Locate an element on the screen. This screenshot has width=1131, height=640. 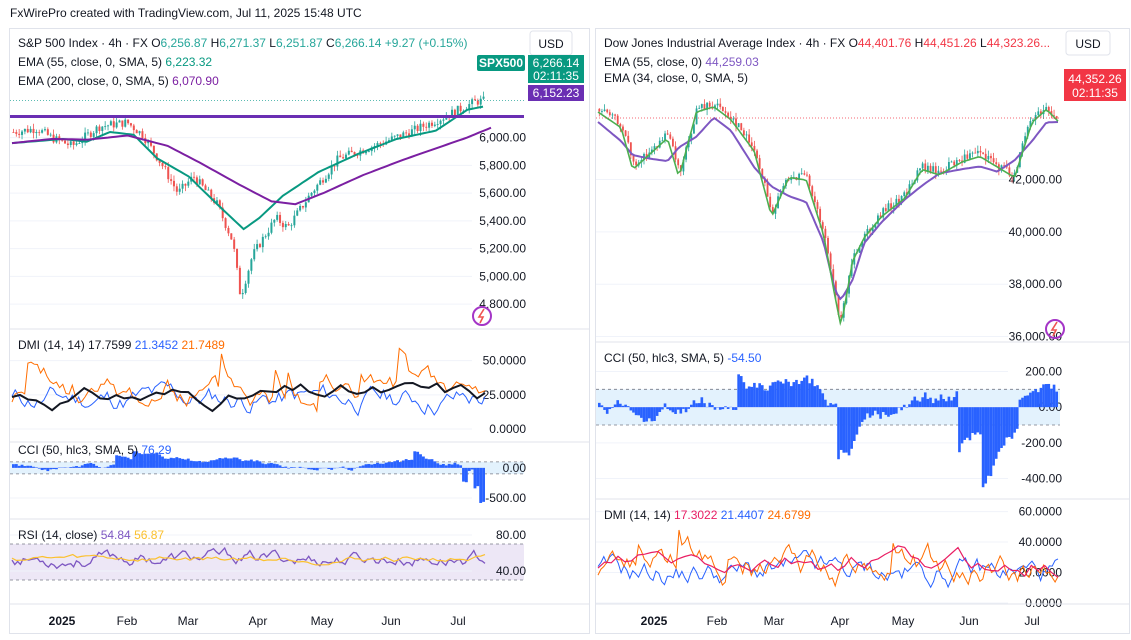
dji-cci-y-tick: -200.00 is located at coordinates (1041, 443).